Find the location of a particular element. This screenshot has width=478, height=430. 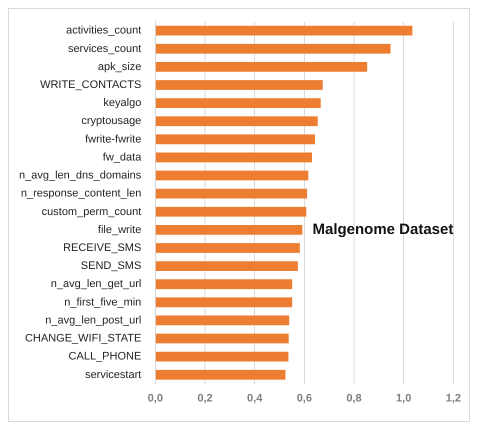

y-tick-label: n_avg_len_get_url is located at coordinates (96, 284).